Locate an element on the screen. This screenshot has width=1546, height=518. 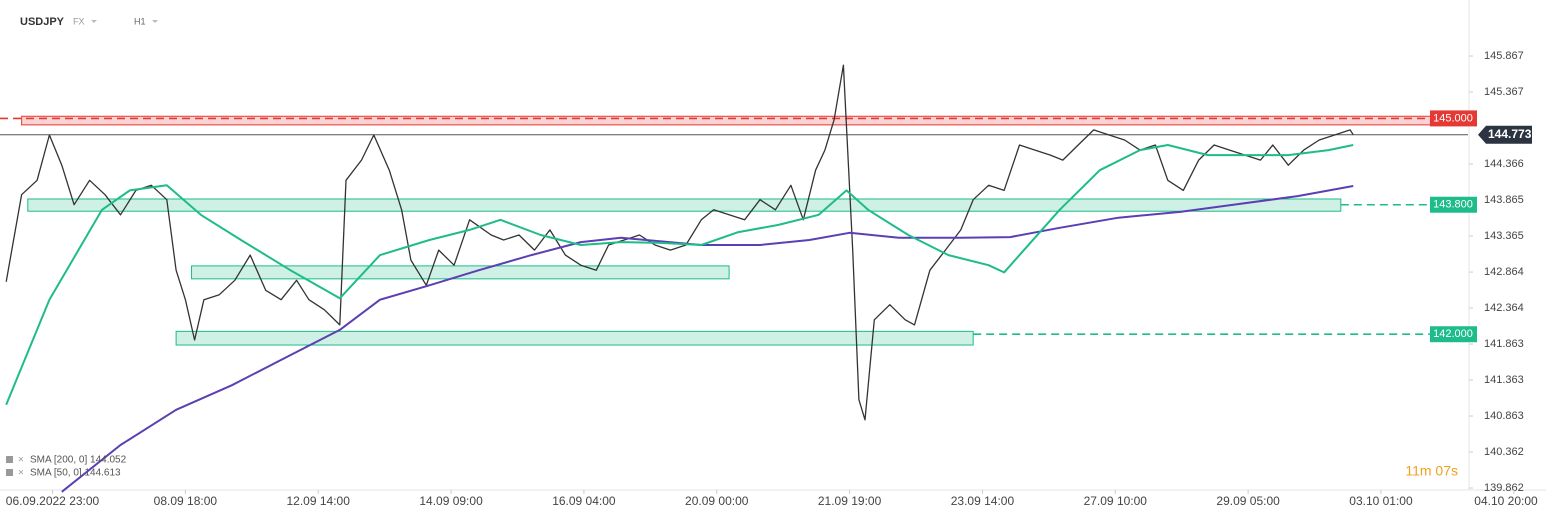
y-tick-label: 140.362 is located at coordinates (1504, 452).